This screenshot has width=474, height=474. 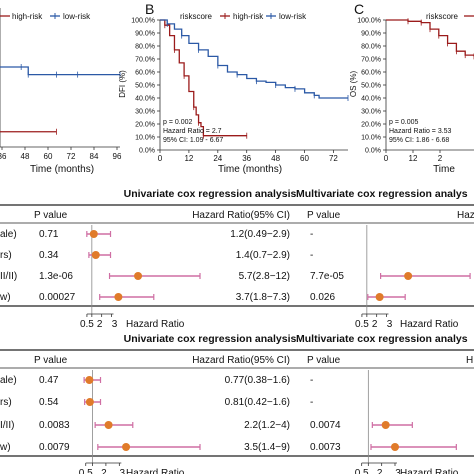 What do you see at coordinates (145, 99) in the screenshot?
I see `km-b-ytick-label: 40.0%` at bounding box center [145, 99].